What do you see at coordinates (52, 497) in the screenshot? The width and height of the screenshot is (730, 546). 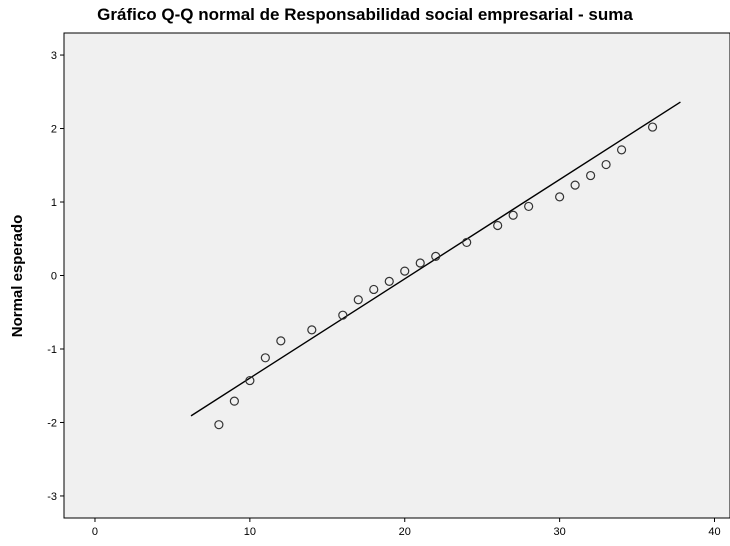 I see `y-tick-label: -3` at bounding box center [52, 497].